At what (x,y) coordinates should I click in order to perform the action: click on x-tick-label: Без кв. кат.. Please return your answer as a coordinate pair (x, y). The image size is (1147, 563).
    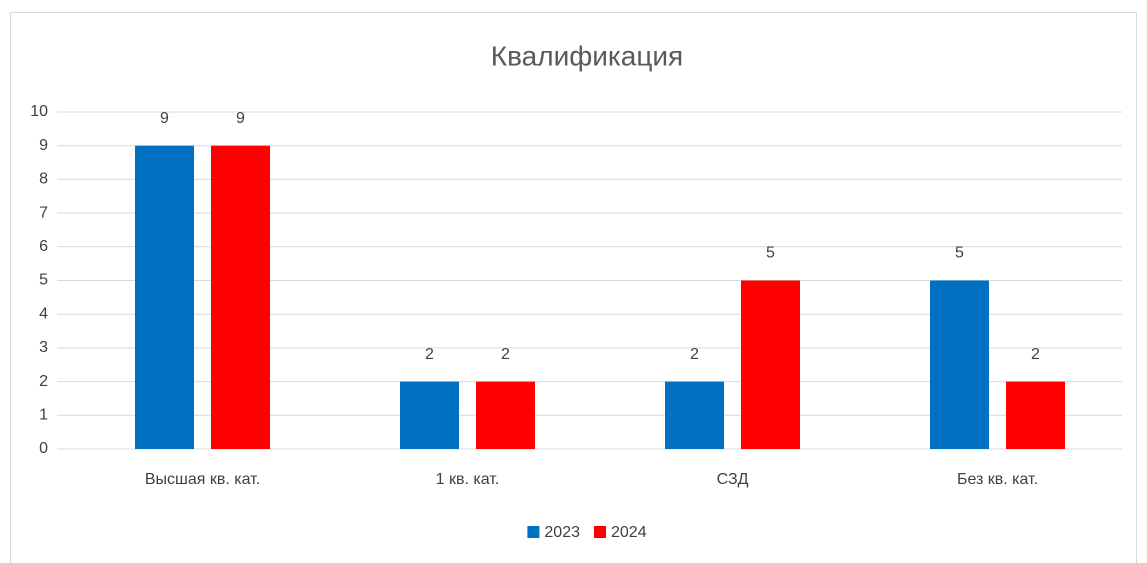
    Looking at the image, I should click on (997, 479).